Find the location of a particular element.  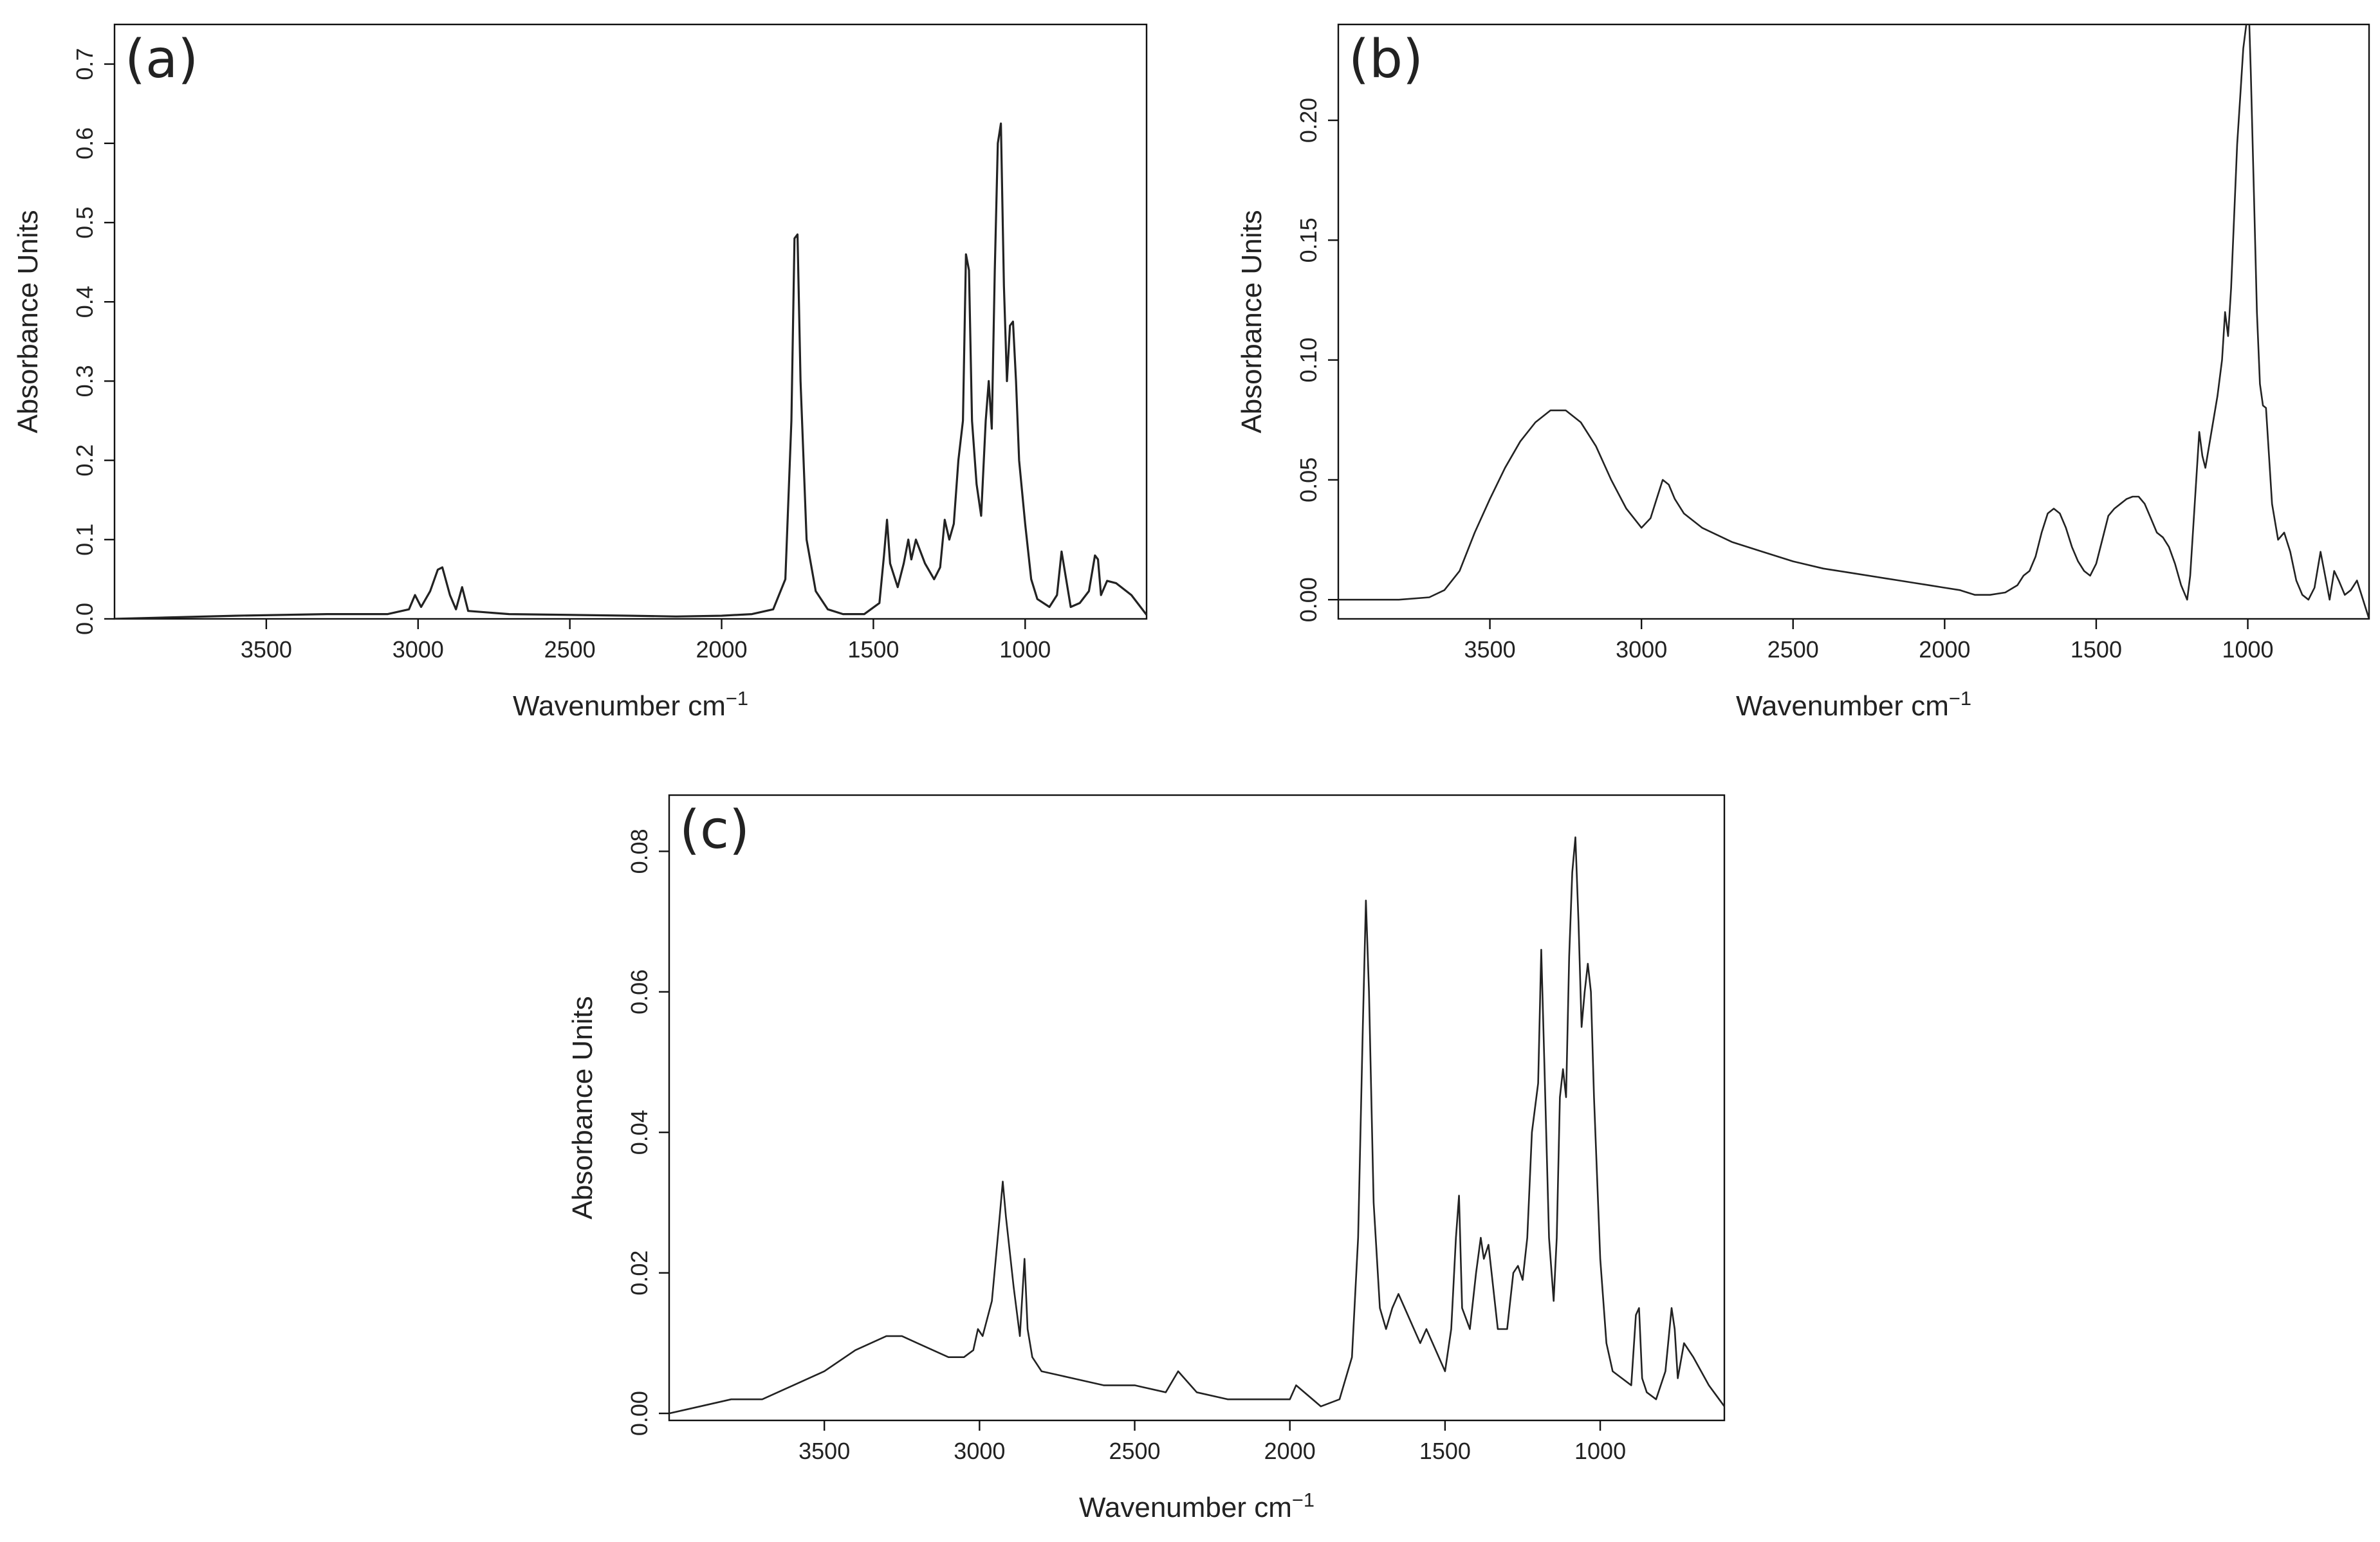

y-tick-label: 0.05 is located at coordinates (1308, 479).